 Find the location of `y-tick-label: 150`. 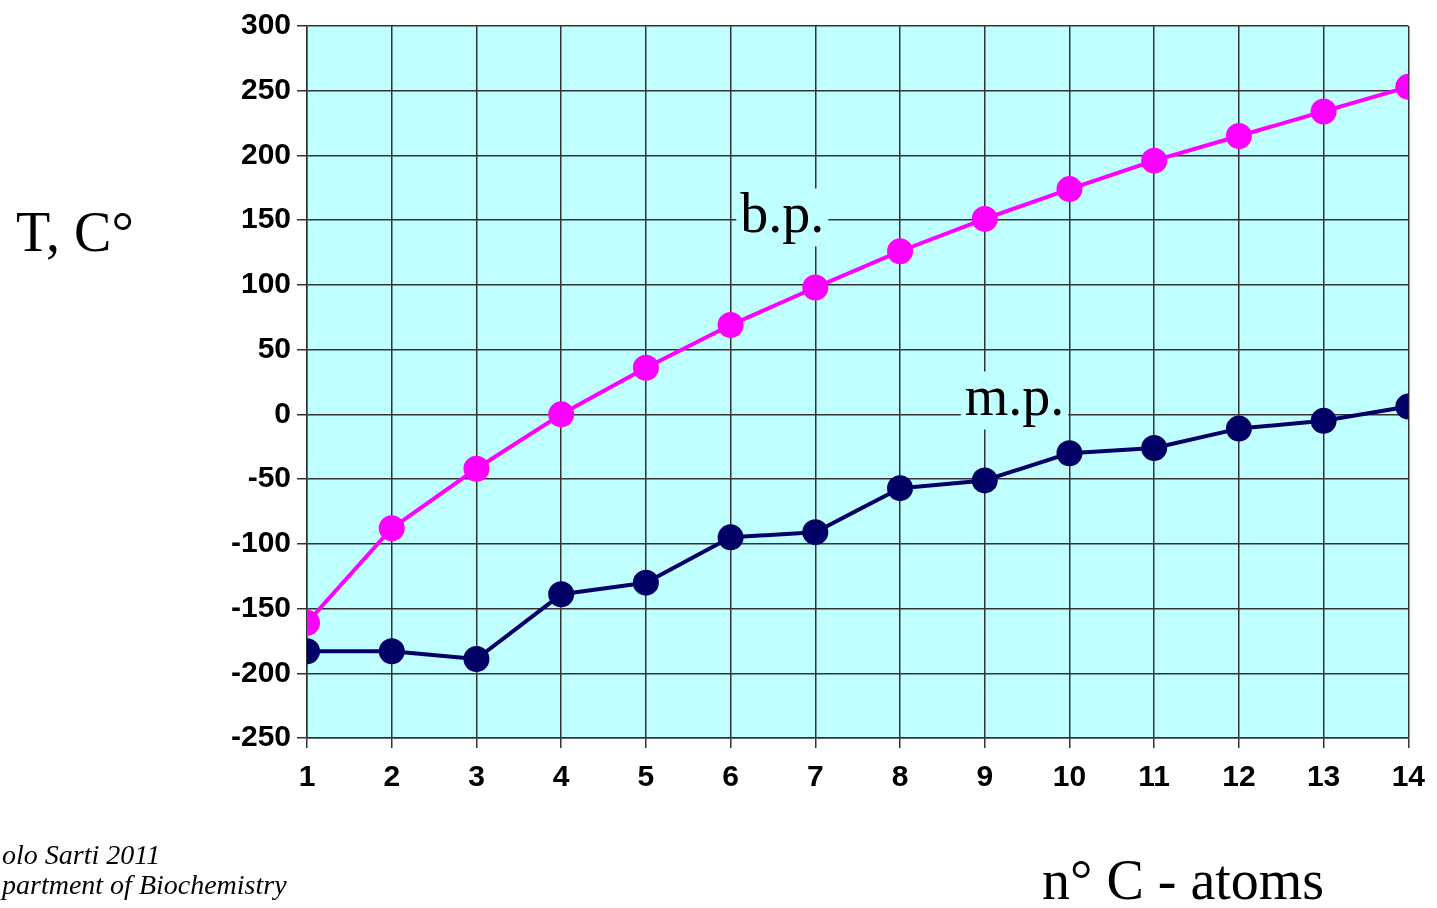

y-tick-label: 150 is located at coordinates (266, 218).